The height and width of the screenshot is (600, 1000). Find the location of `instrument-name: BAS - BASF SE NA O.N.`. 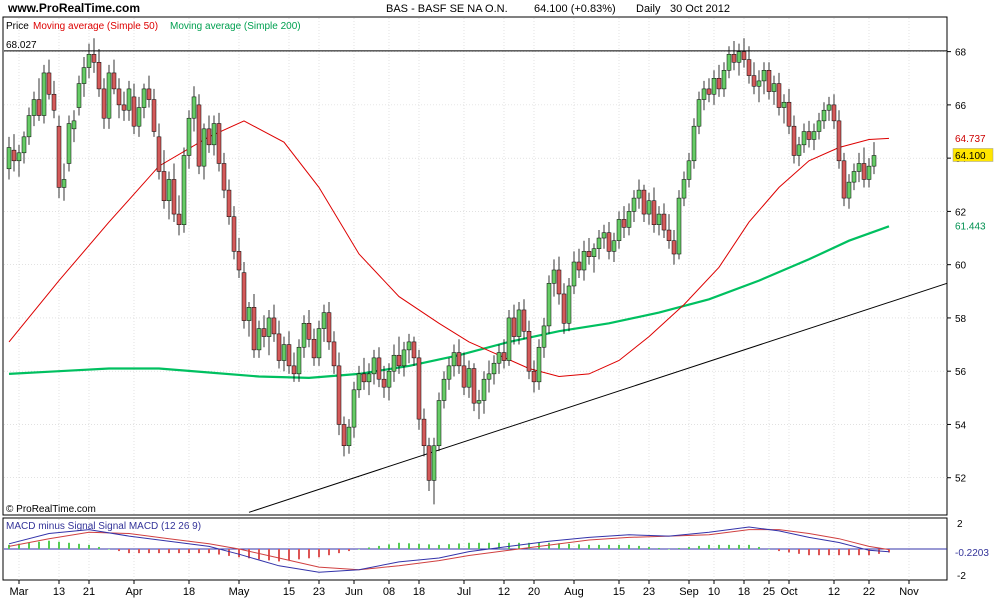

instrument-name: BAS - BASF SE NA O.N. is located at coordinates (447, 9).